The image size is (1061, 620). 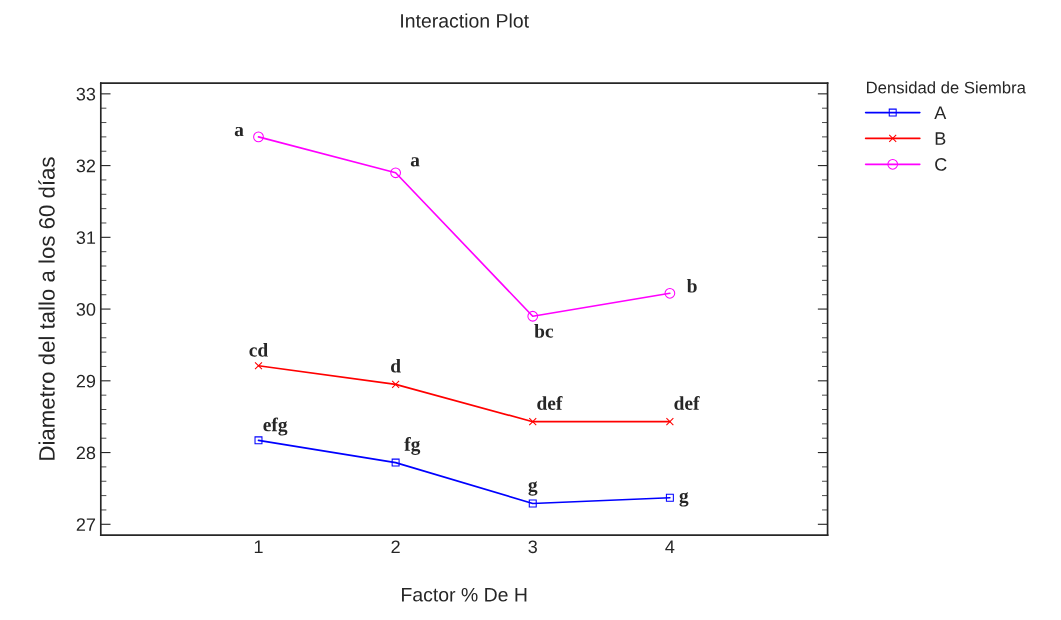 I want to click on annotation: b, so click(x=691, y=285).